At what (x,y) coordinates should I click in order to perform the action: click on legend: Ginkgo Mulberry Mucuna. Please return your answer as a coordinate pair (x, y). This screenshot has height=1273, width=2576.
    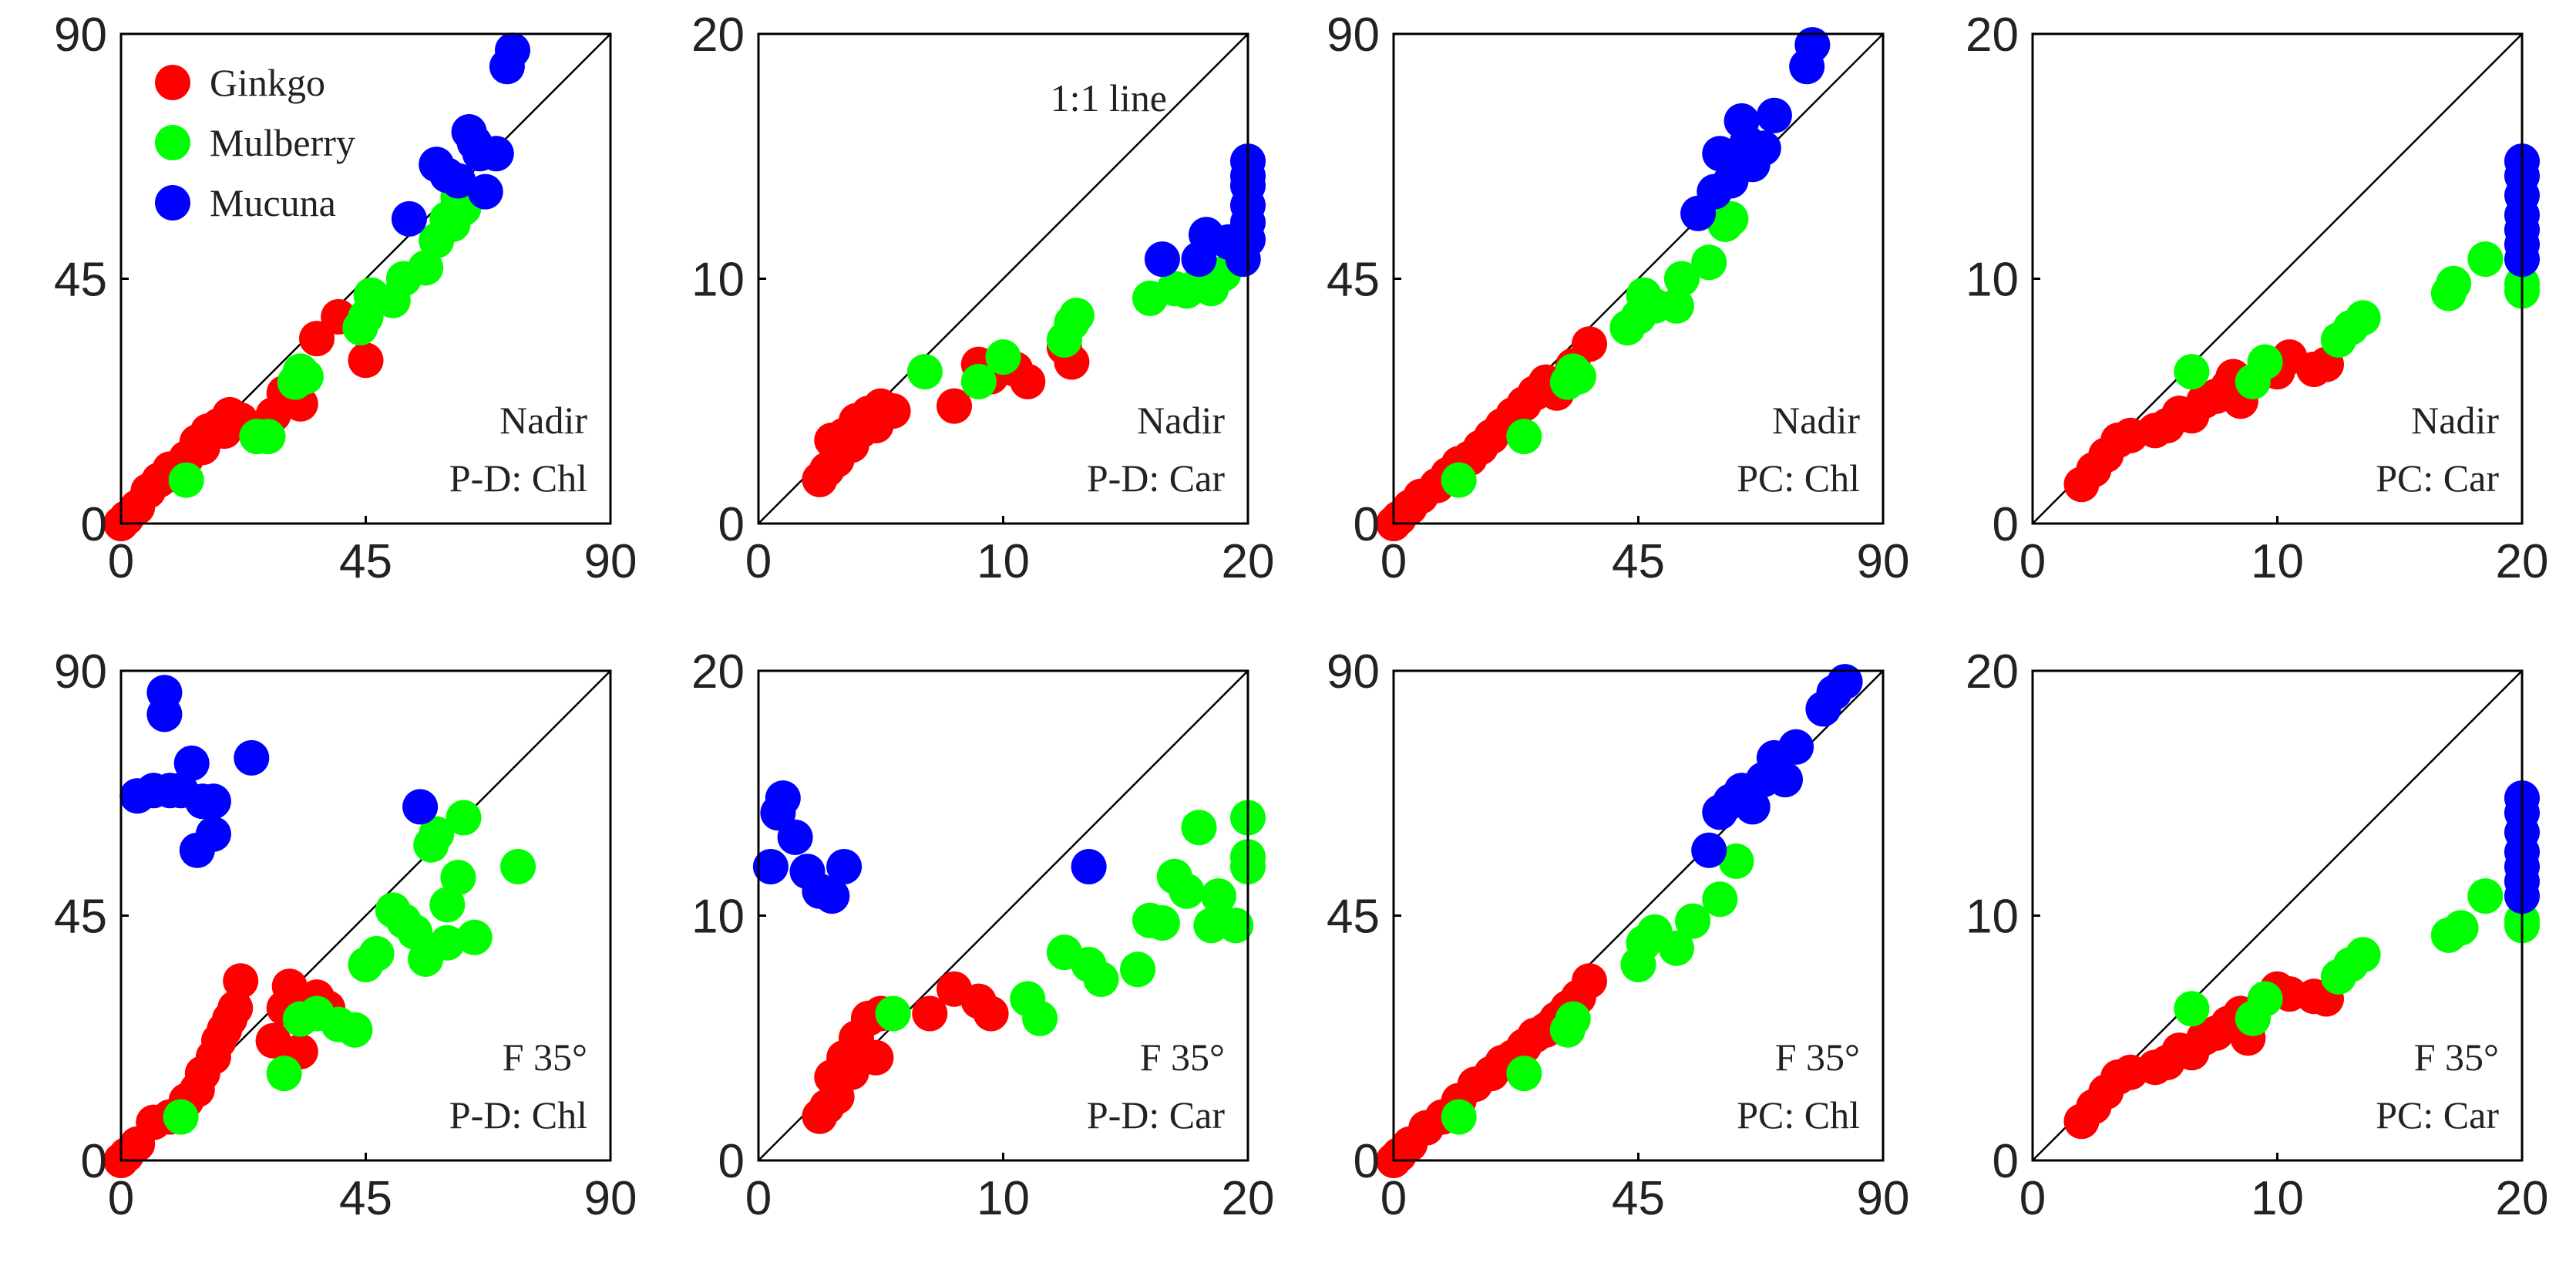
    Looking at the image, I should click on (255, 142).